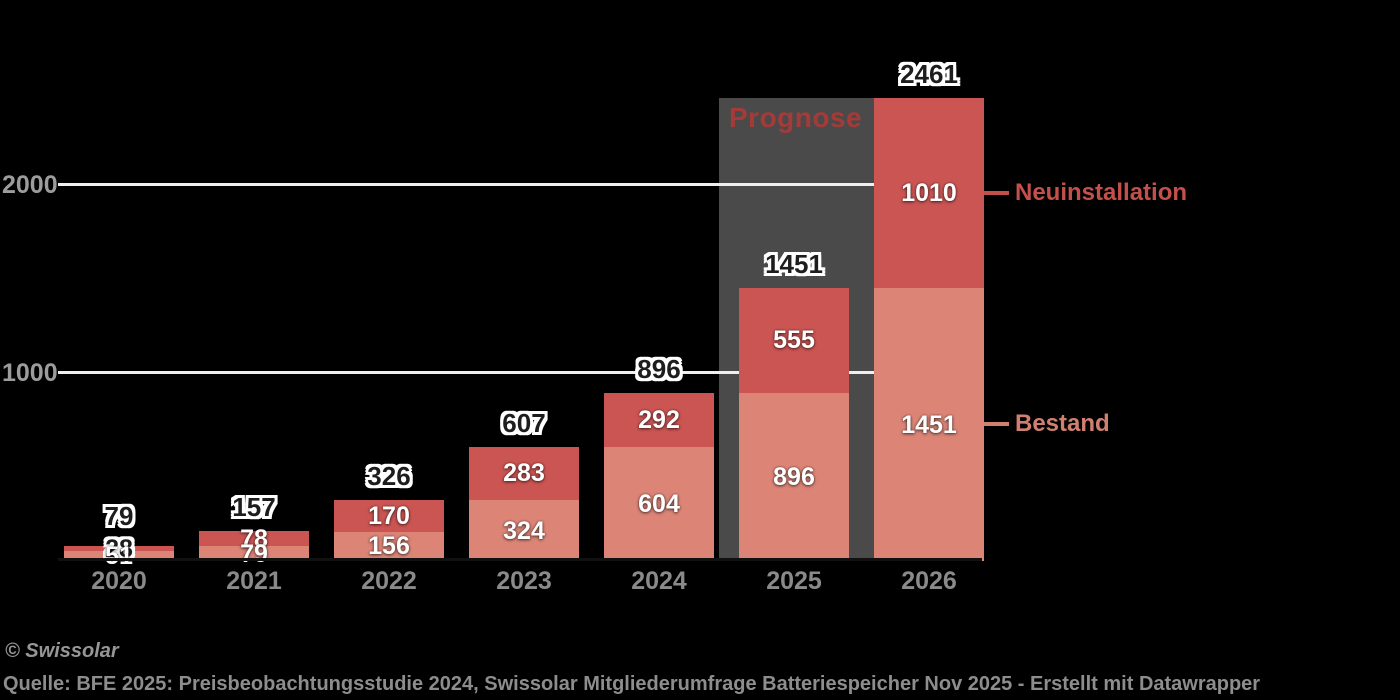  What do you see at coordinates (254, 581) in the screenshot?
I see `x-axis-label-2021: 2021` at bounding box center [254, 581].